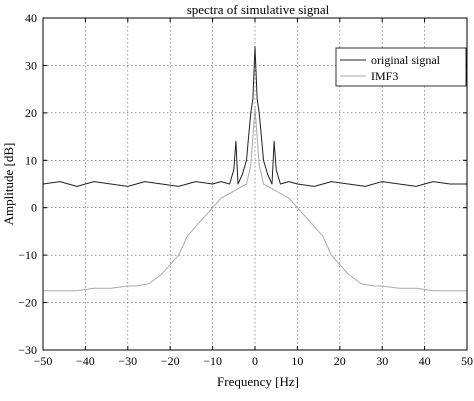 This screenshot has height=401, width=474. What do you see at coordinates (27, 255) in the screenshot?
I see `y-tick-label: −10` at bounding box center [27, 255].